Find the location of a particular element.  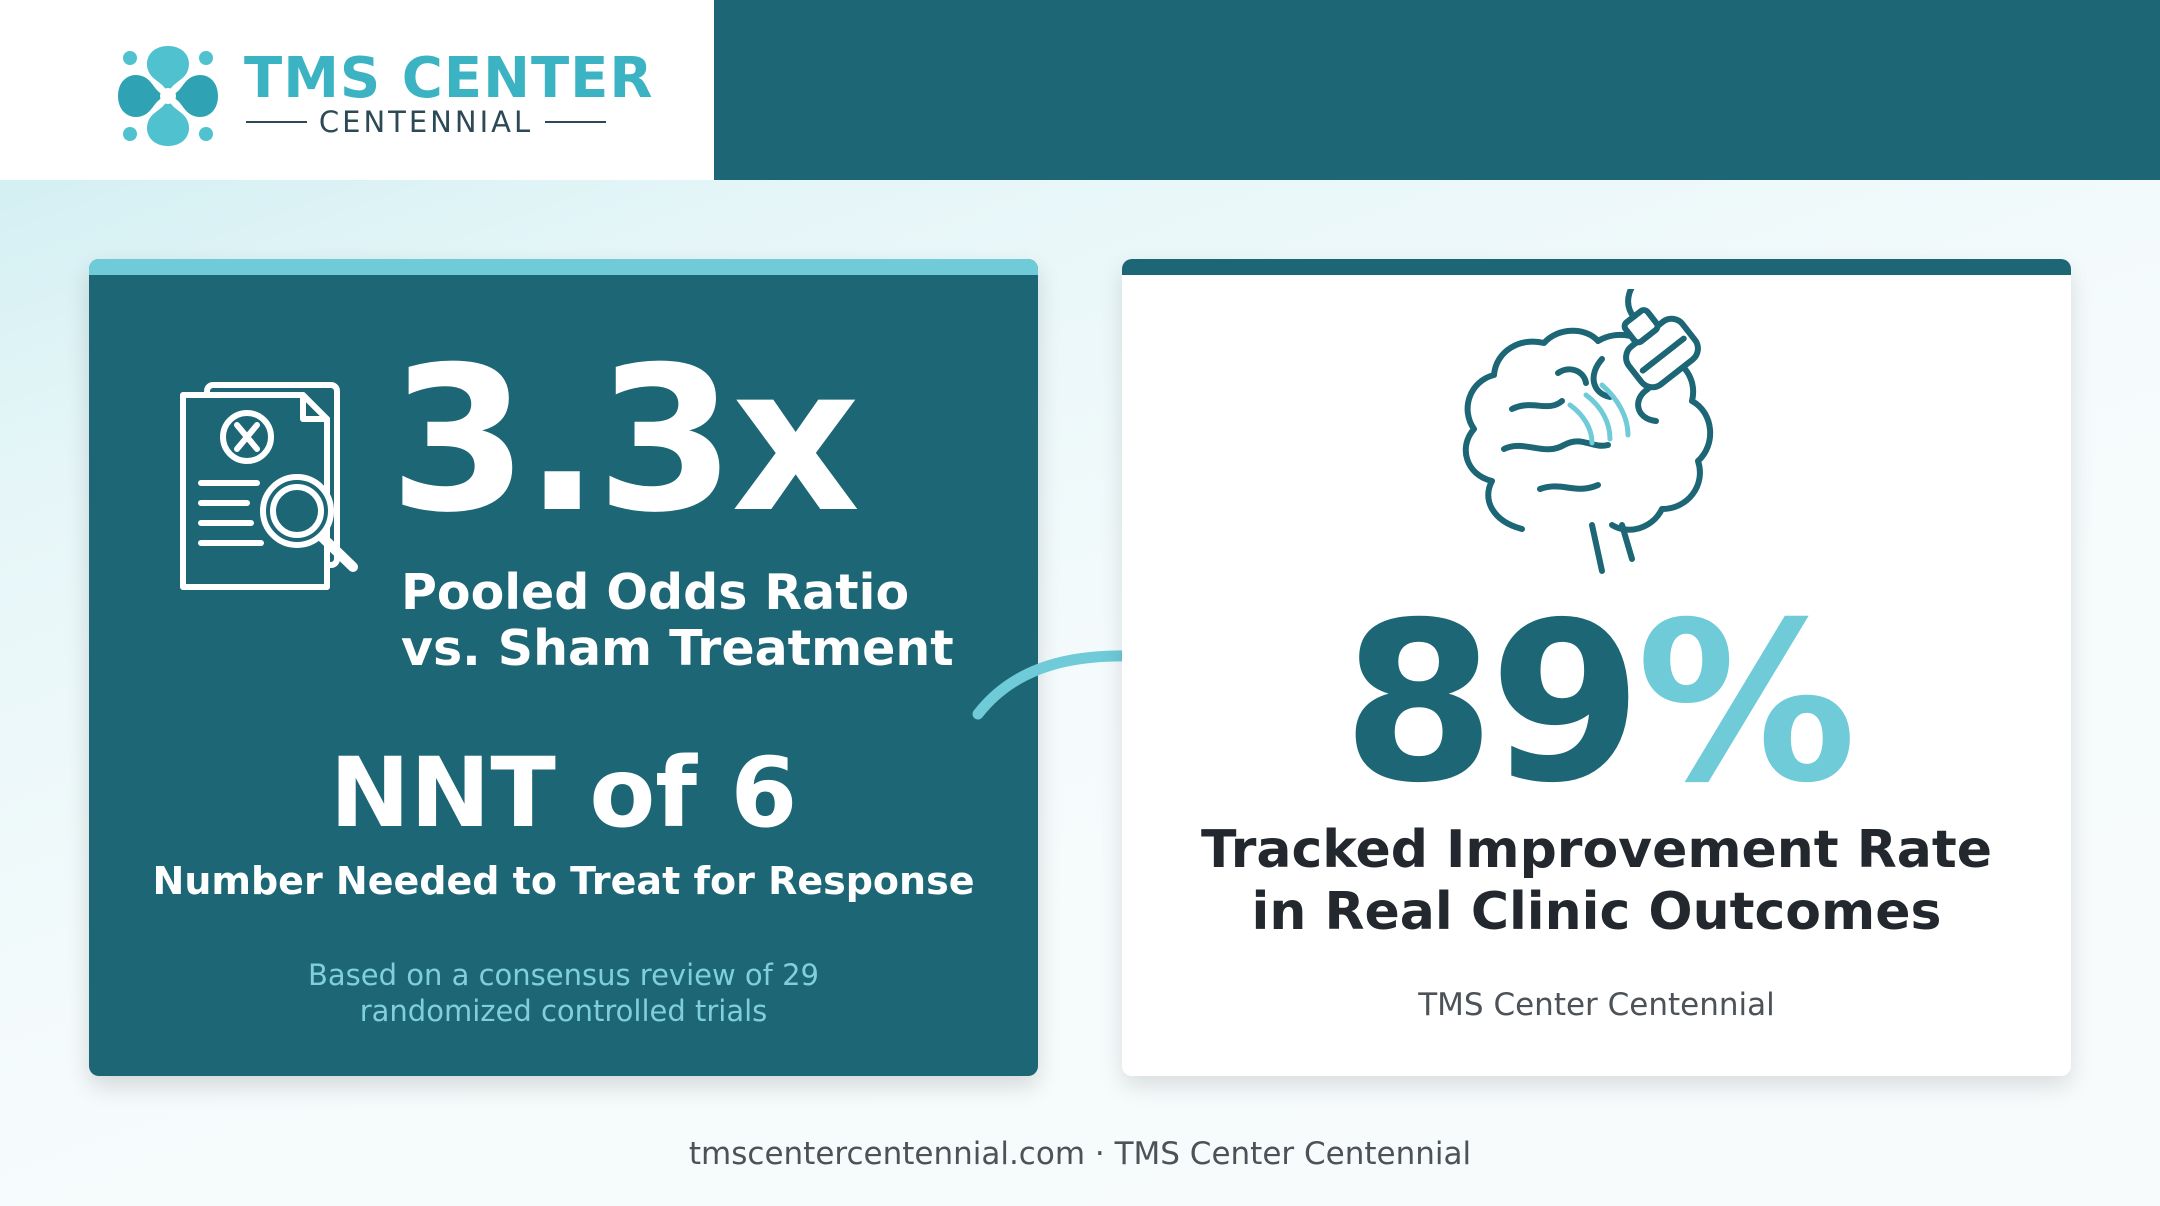

logo-subtitle-row: CENTENNIAL is located at coordinates (426, 122).